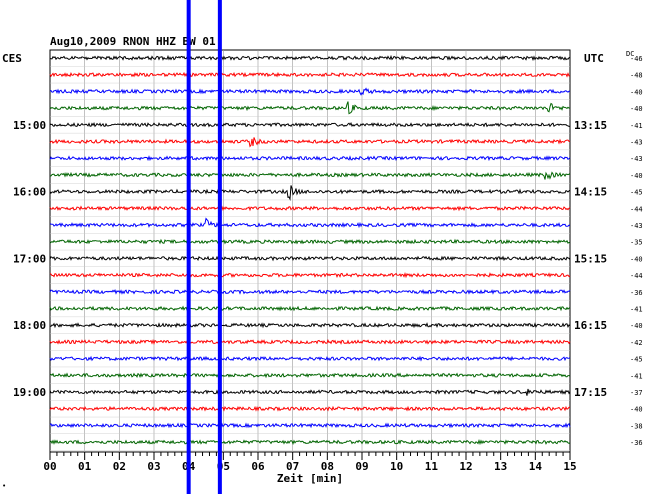 The height and width of the screenshot is (494, 650). I want to click on left-time-label: 17:00, so click(29, 258).